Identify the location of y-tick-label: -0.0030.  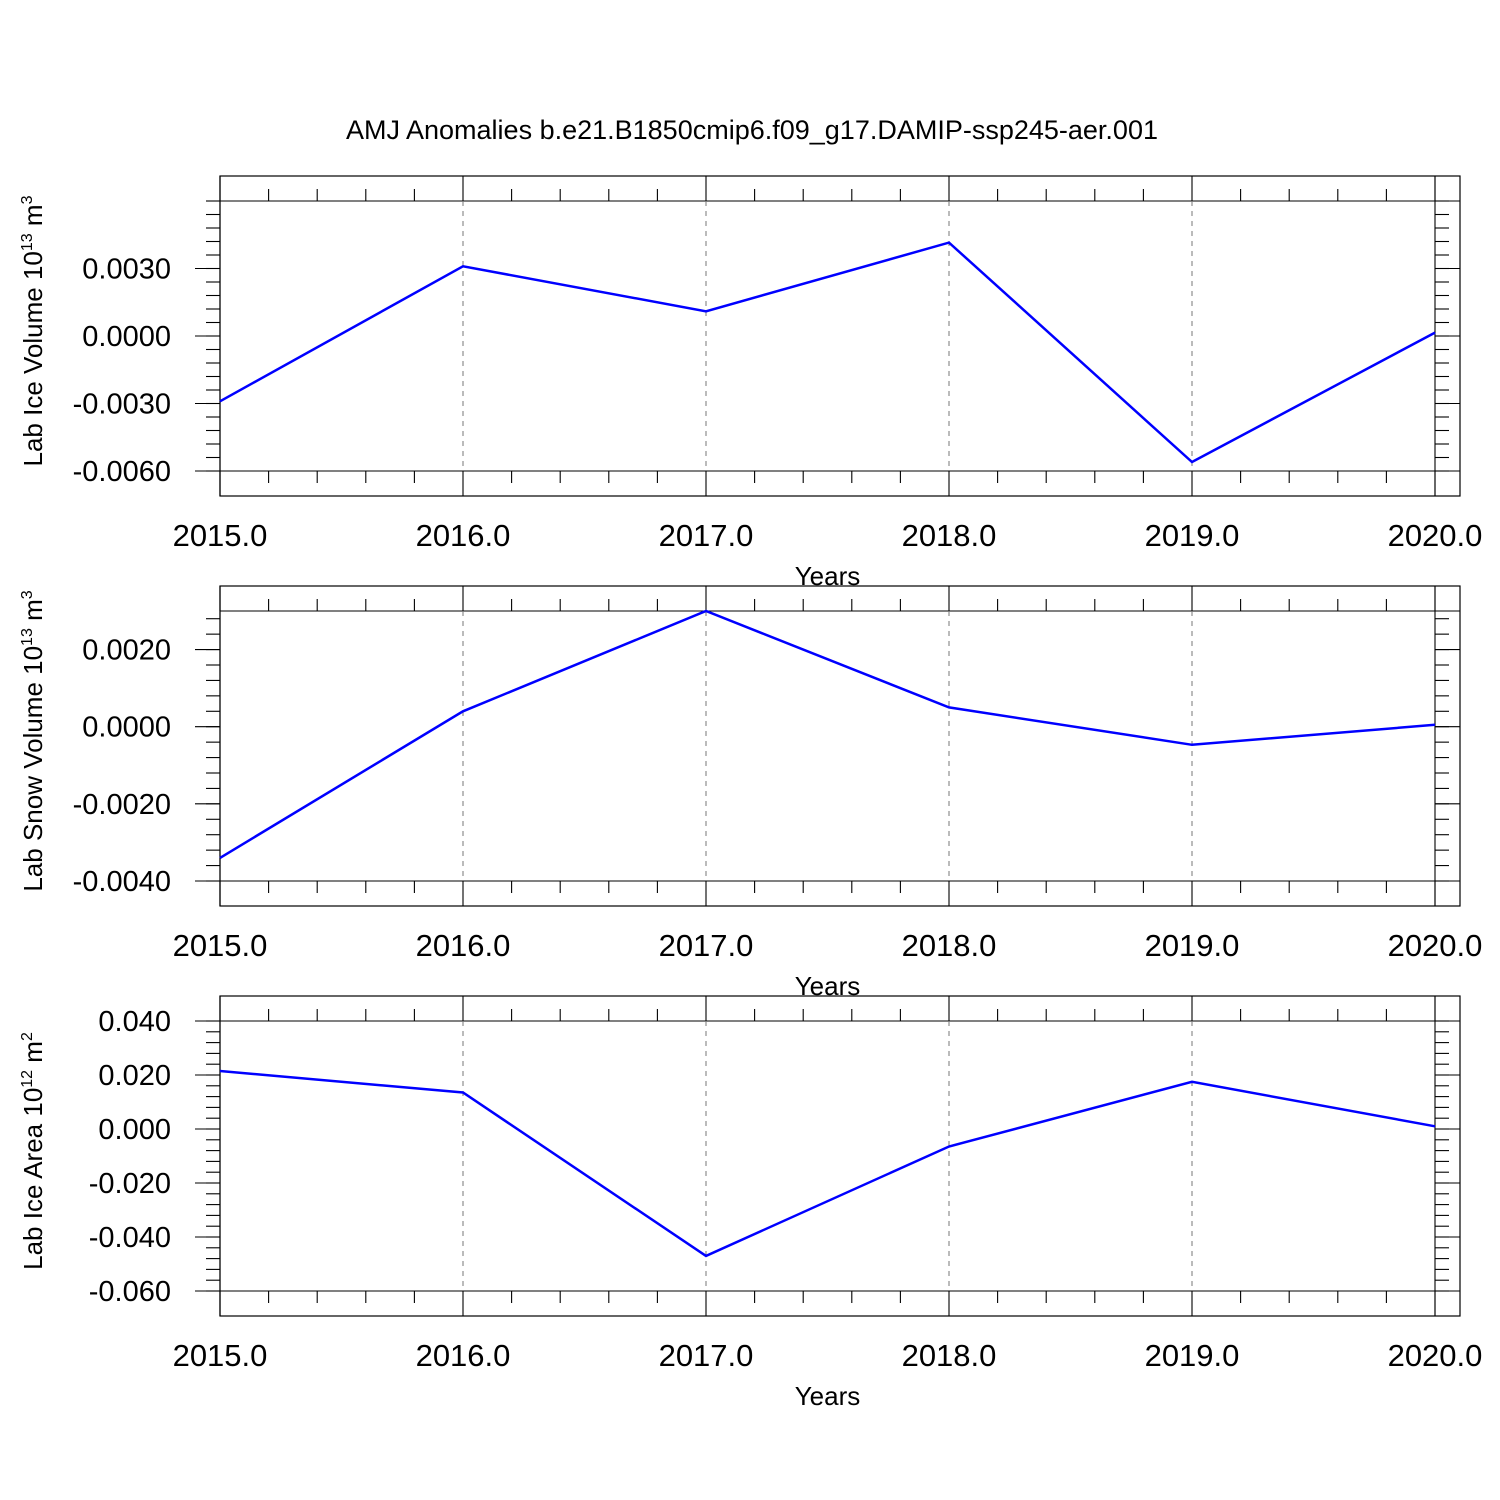
(122, 405).